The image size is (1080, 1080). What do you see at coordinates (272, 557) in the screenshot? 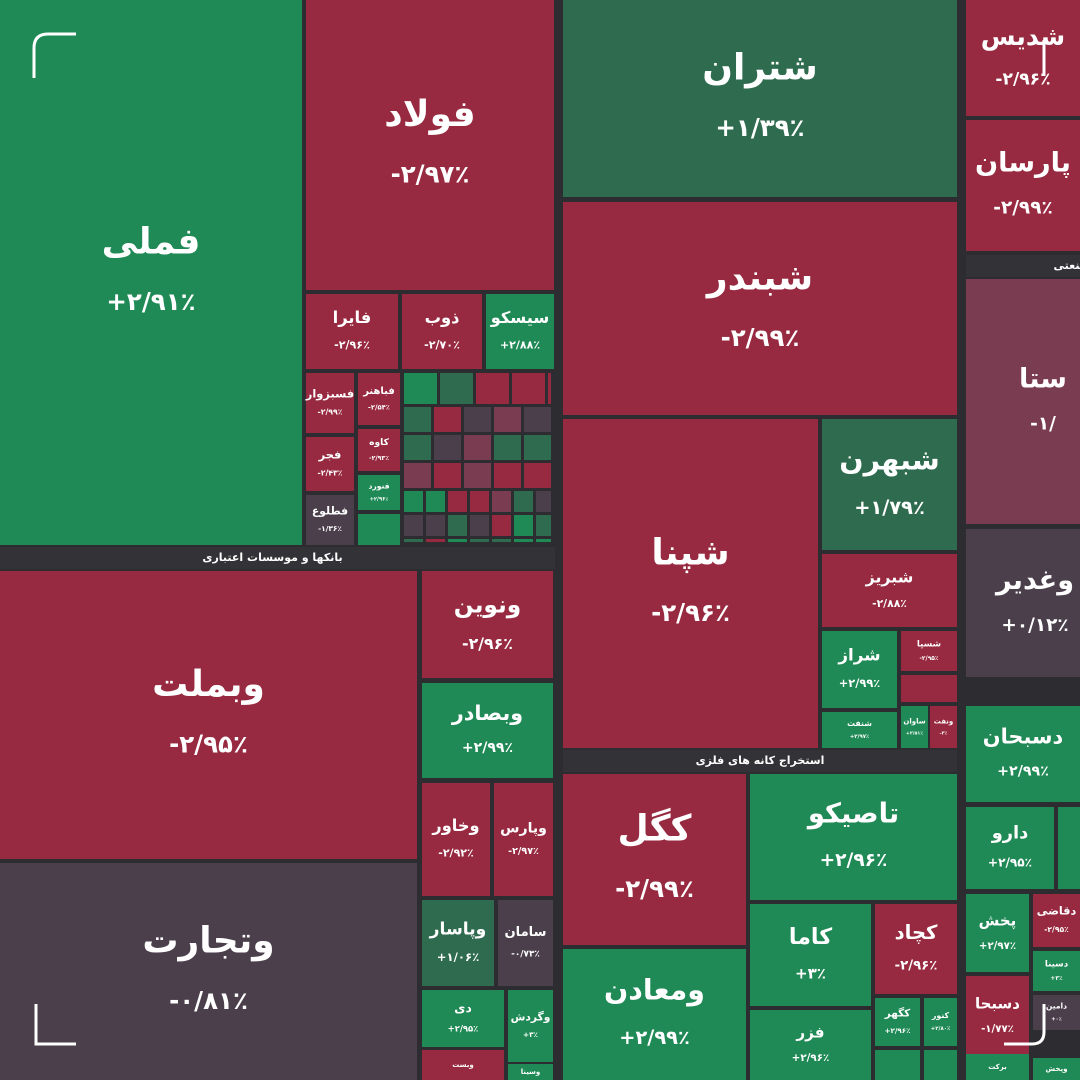
I see `sector-title: بانکها و موسسات اعتباری` at bounding box center [272, 557].